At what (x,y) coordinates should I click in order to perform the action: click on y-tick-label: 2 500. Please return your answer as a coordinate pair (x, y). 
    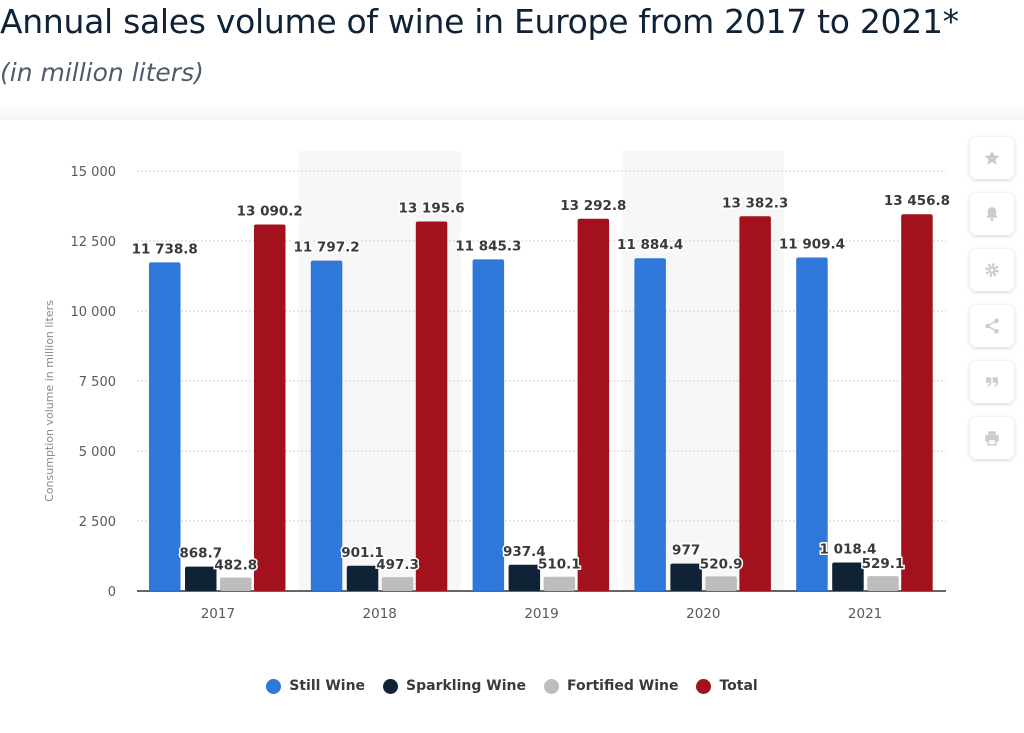
    Looking at the image, I should click on (97, 522).